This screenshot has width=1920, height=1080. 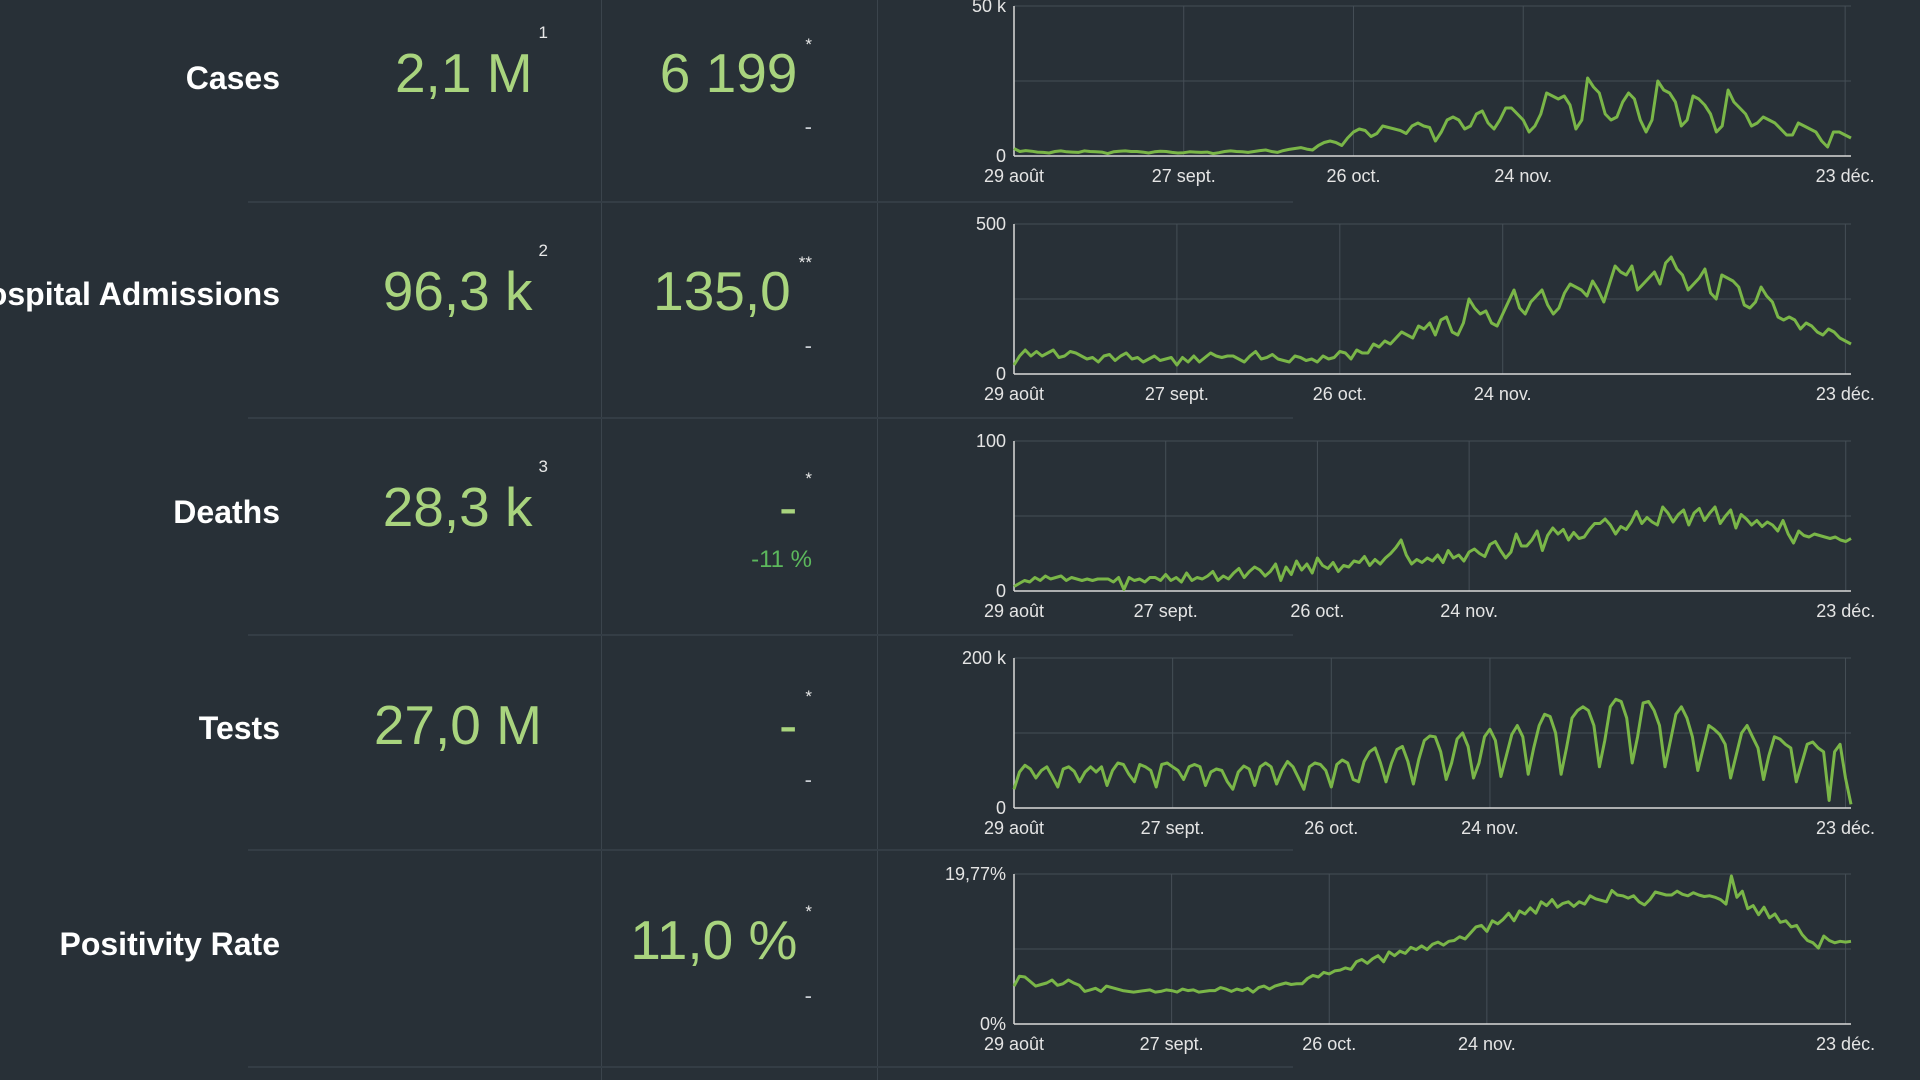 What do you see at coordinates (543, 466) in the screenshot?
I see `footnote-marker: 3` at bounding box center [543, 466].